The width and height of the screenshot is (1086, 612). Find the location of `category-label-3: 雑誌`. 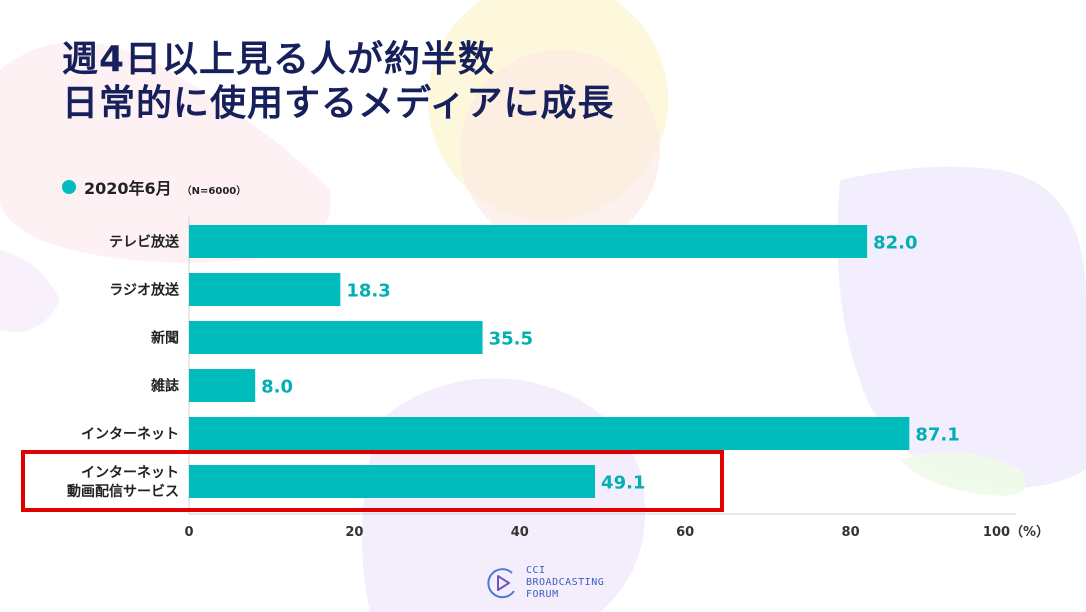

category-label-3: 雑誌 is located at coordinates (164, 386).